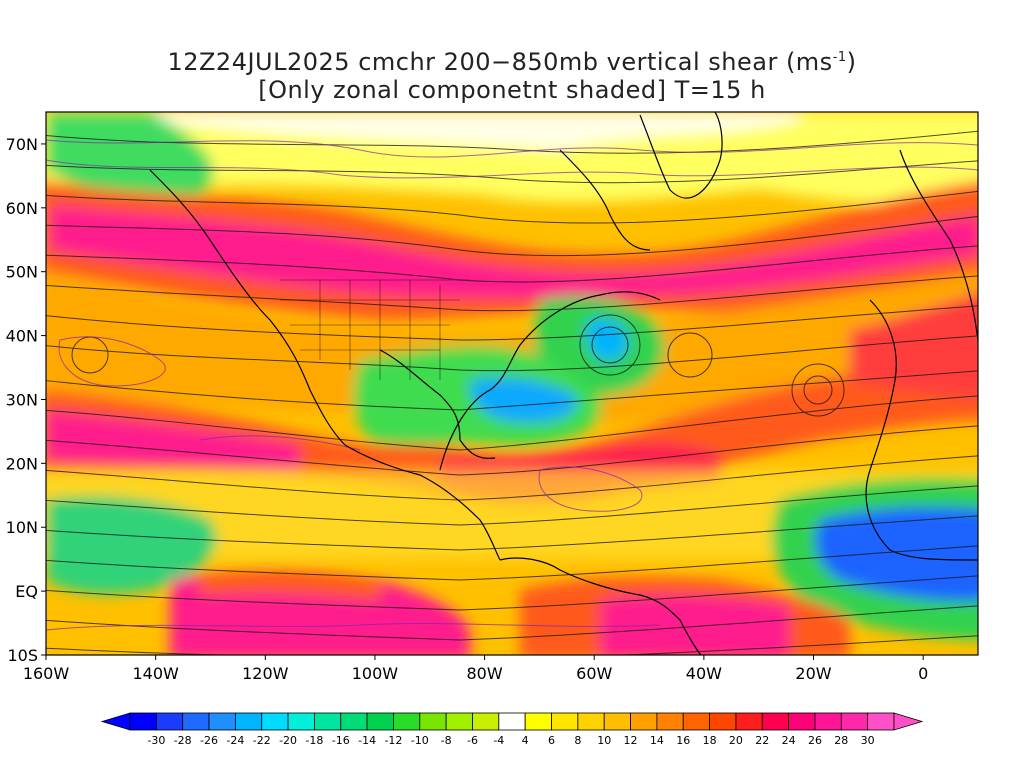  I want to click on colorbar-label: 18, so click(710, 740).